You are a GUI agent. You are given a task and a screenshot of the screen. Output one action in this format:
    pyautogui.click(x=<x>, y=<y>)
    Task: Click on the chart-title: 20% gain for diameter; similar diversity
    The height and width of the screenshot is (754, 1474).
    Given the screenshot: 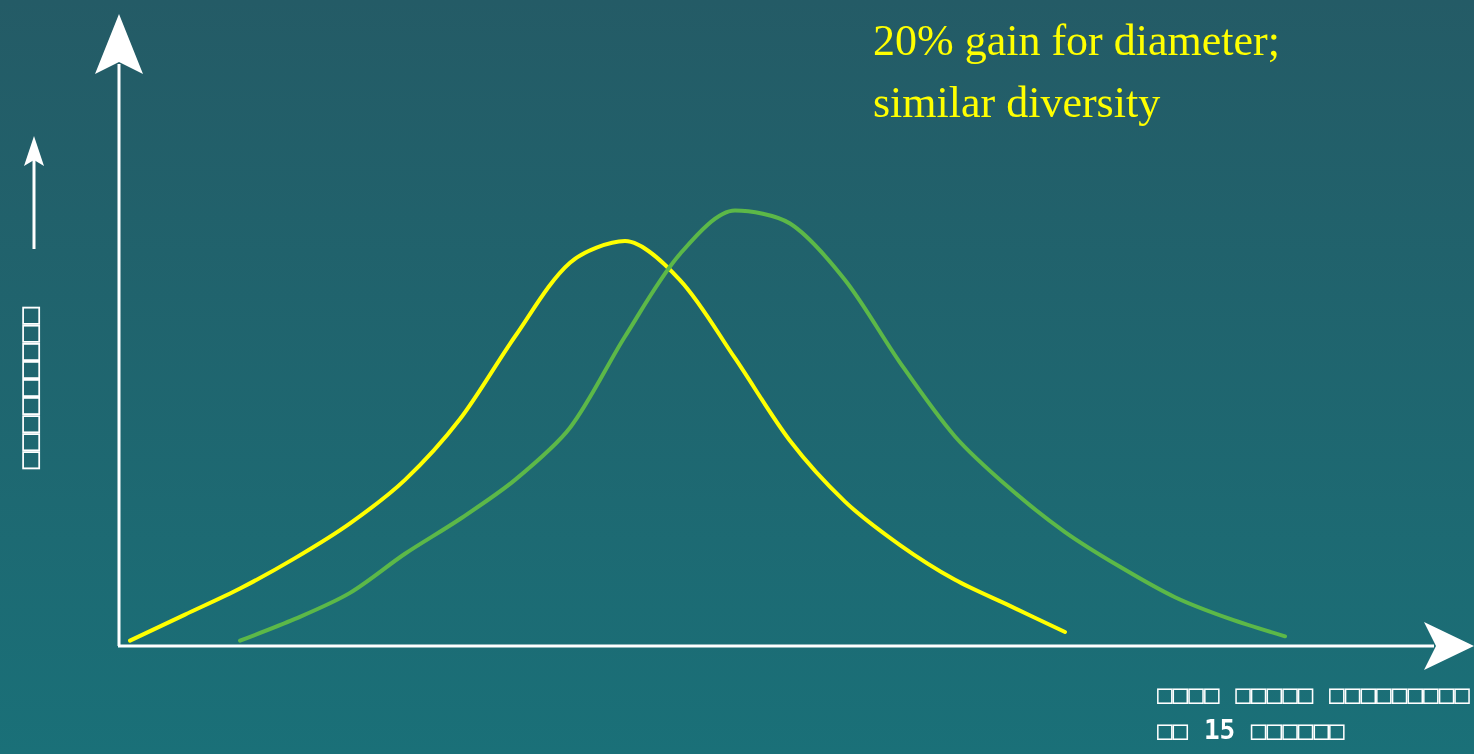 What is the action you would take?
    pyautogui.click(x=1082, y=71)
    